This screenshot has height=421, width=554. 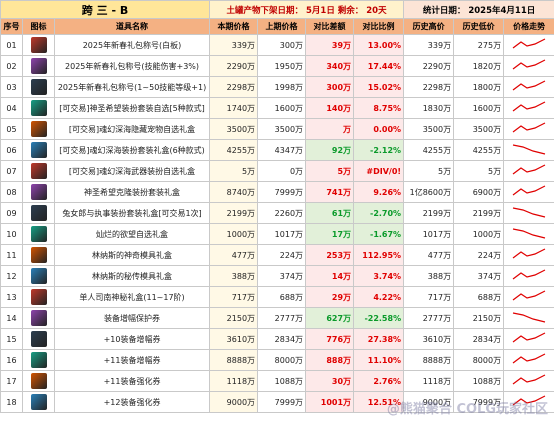 What do you see at coordinates (429, 171) in the screenshot?
I see `history-high: 5万` at bounding box center [429, 171].